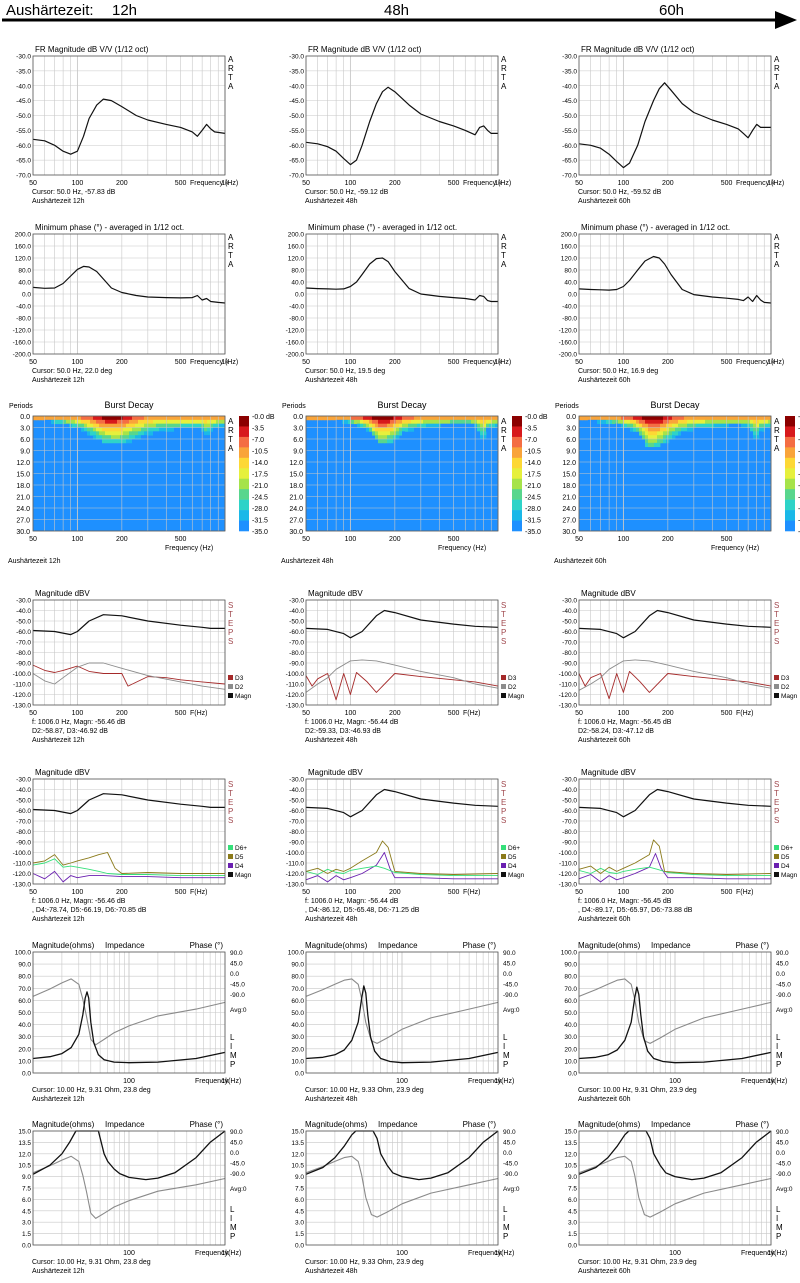 The image size is (800, 1283). Describe the element at coordinates (23, 71) in the screenshot. I see `y-tick-label: -35.0` at that location.